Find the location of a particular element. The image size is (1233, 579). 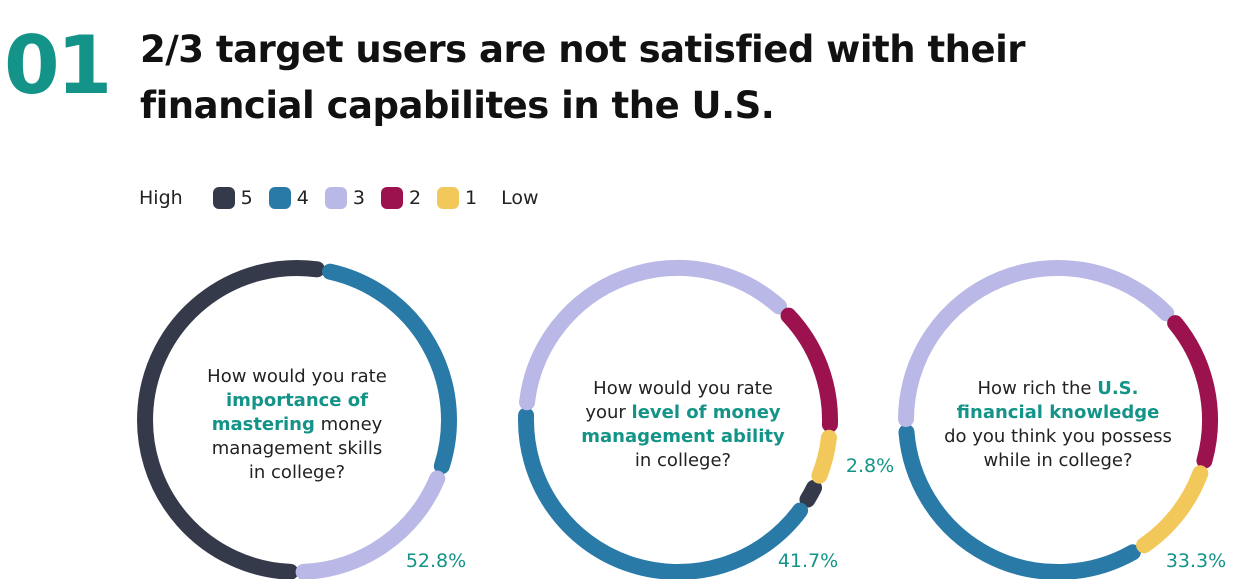

section-number: 01 is located at coordinates (58, 65).